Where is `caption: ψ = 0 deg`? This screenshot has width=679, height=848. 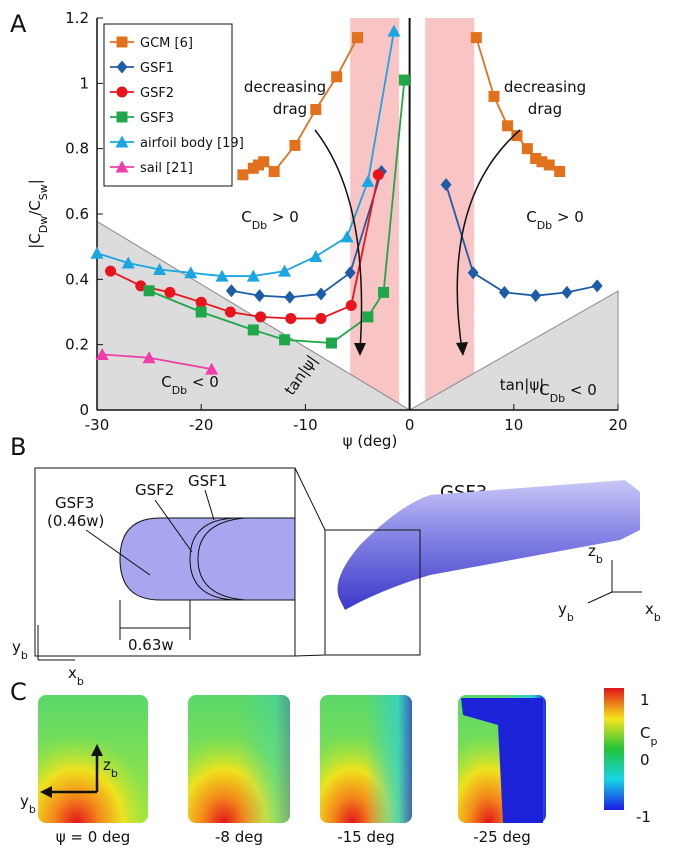 caption: ψ = 0 deg is located at coordinates (93, 837).